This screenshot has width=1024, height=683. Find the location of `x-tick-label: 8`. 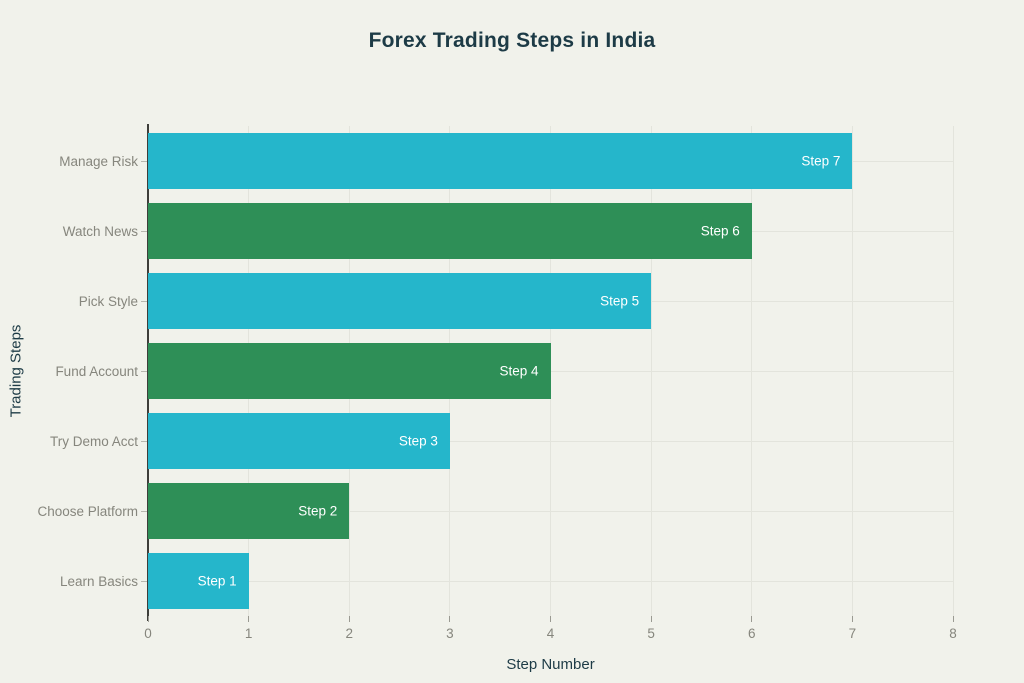

x-tick-label: 8 is located at coordinates (953, 633).